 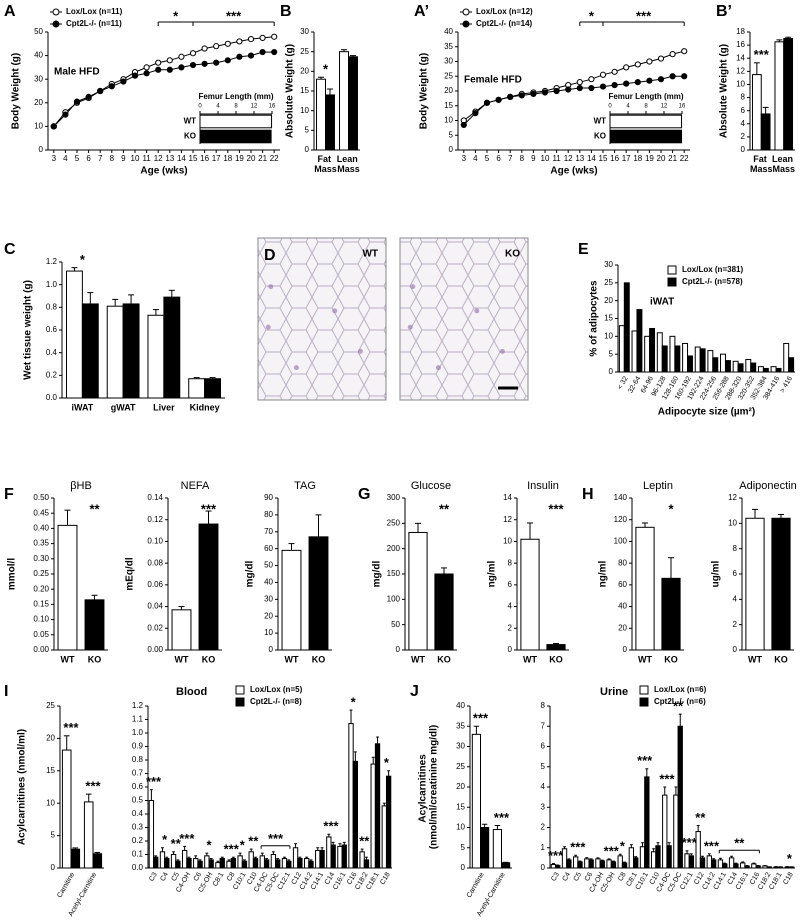 What do you see at coordinates (52, 352) in the screenshot?
I see `y-tick-label: 0.4` at bounding box center [52, 352].